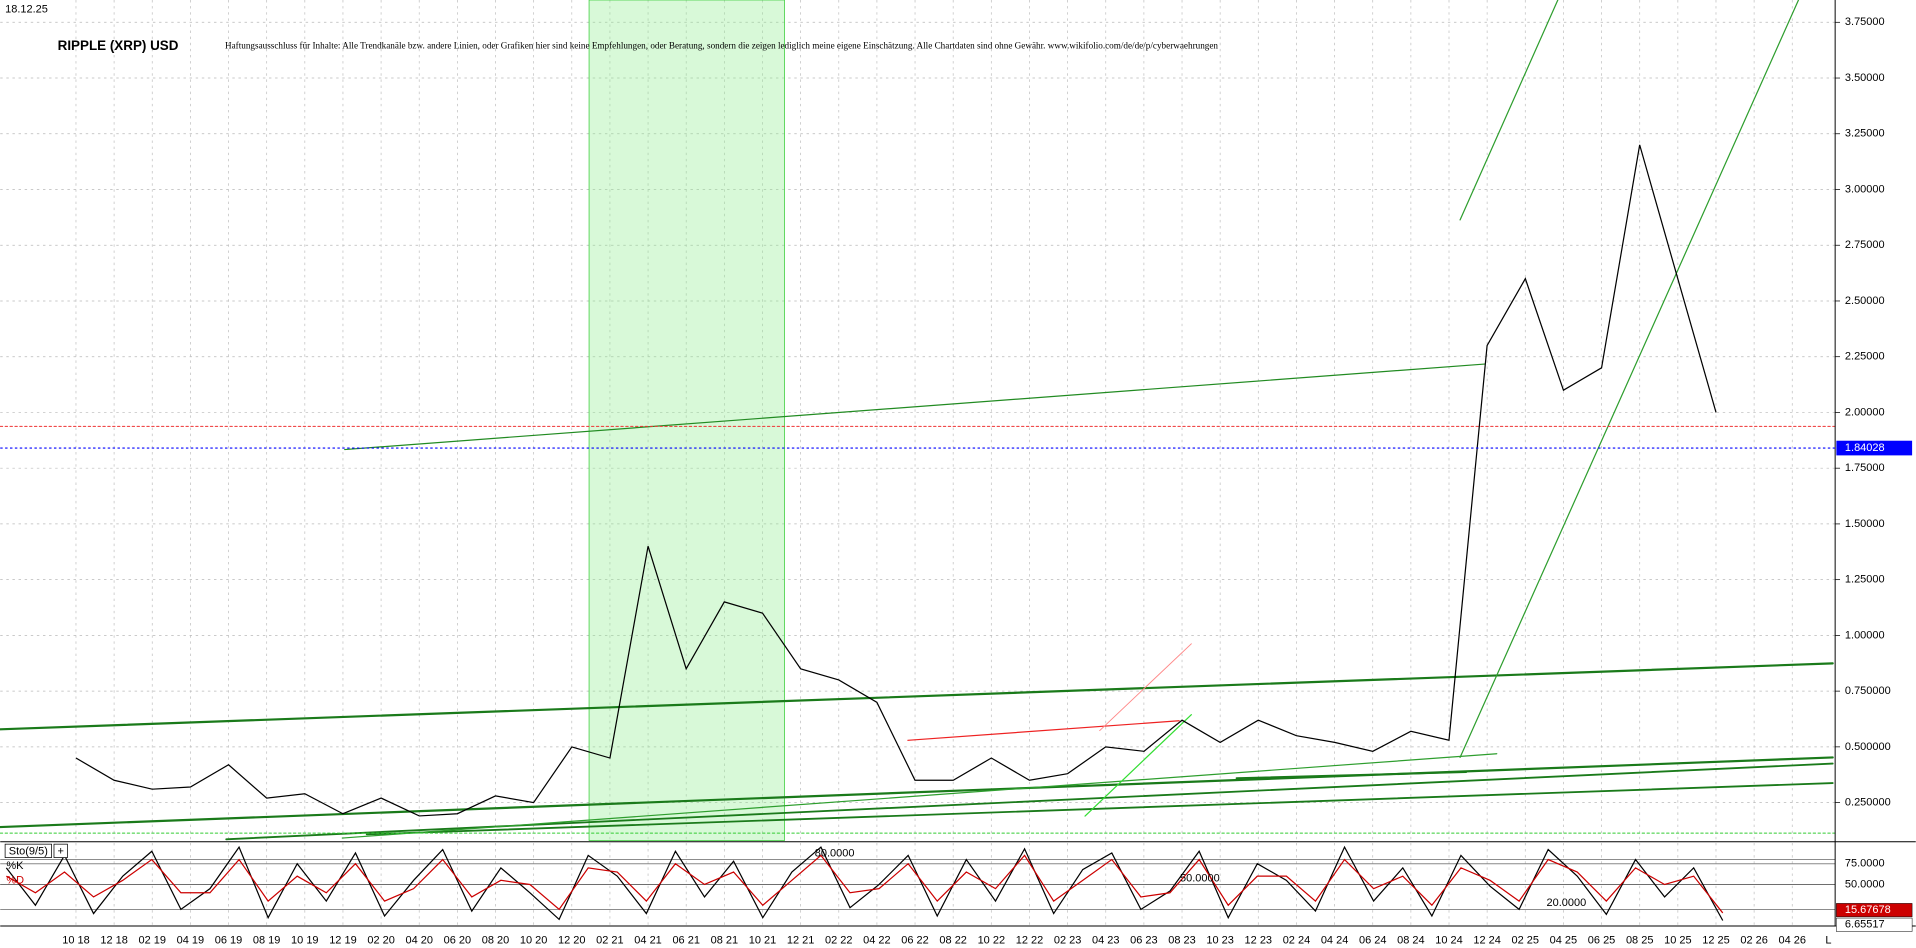 This screenshot has height=948, width=1916. What do you see at coordinates (1792, 941) in the screenshot?
I see `x-tick-label: 04 26` at bounding box center [1792, 941].